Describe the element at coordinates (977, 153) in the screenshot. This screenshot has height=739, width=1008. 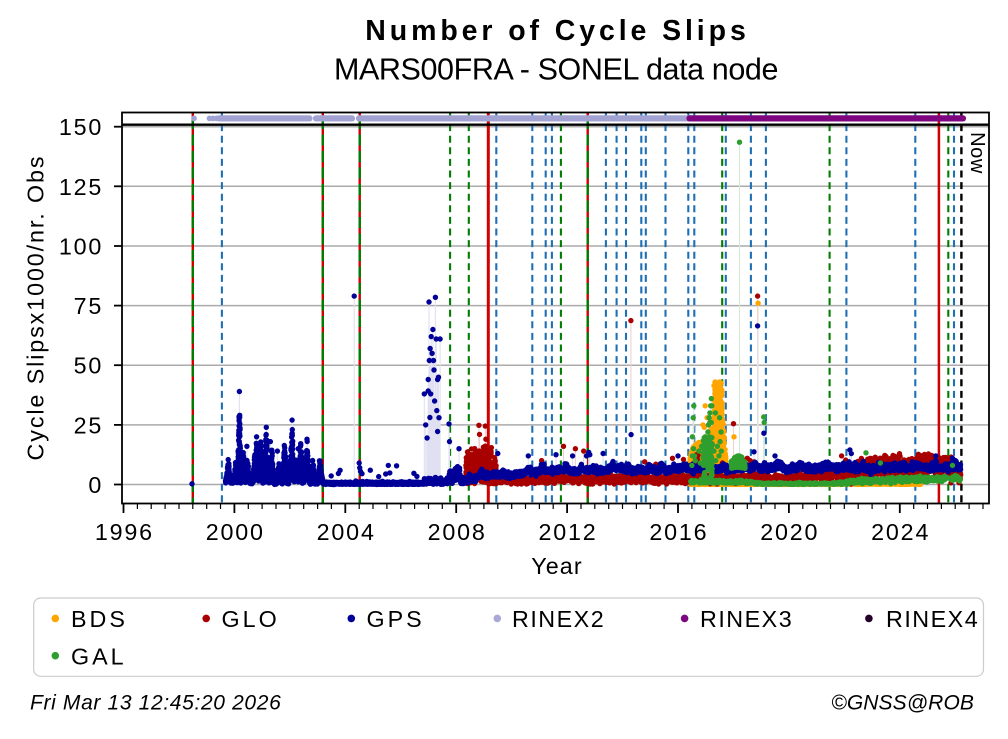
I see `svg-text: Now` at that location.